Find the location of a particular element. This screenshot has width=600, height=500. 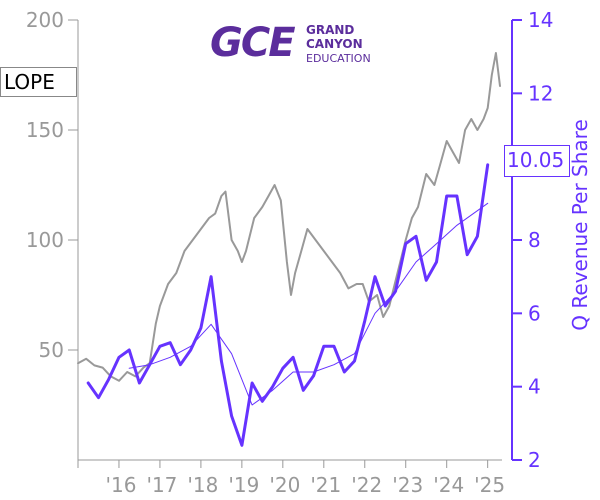

company-logo: GCE GRAND CANYON EDUCATION is located at coordinates (295, 45).